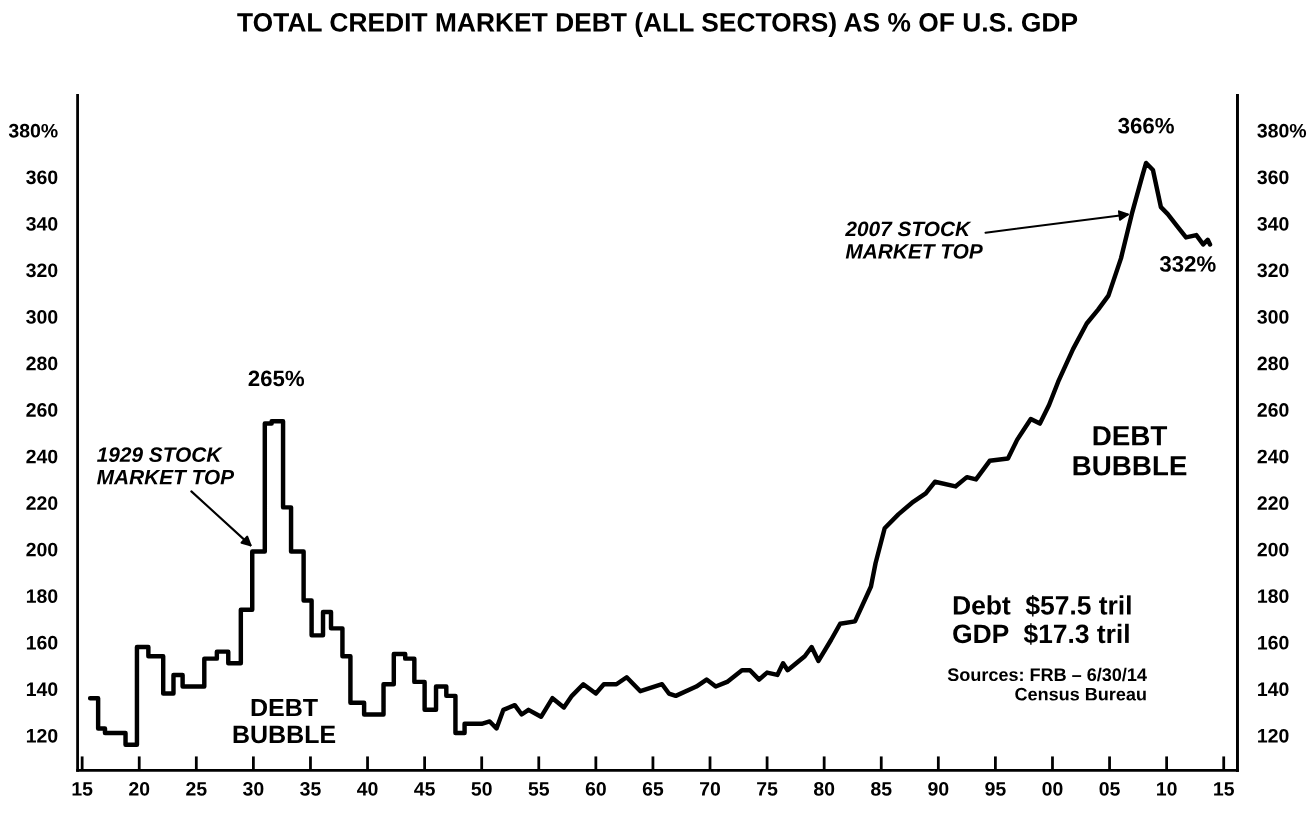  Describe the element at coordinates (1042, 619) in the screenshot. I see `annotation: Debt $57.5 tril GDP $17.3 tril` at that location.